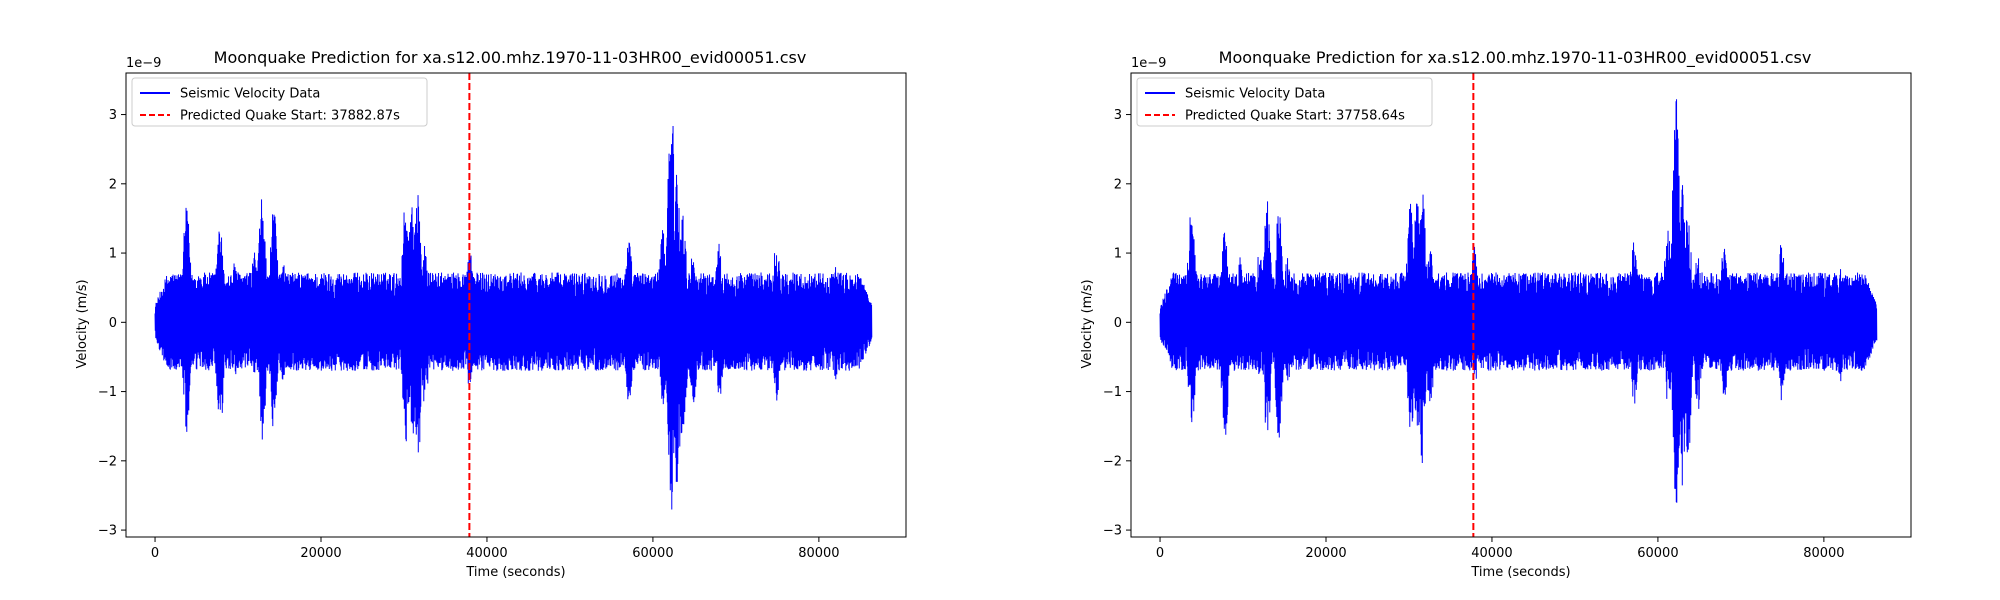 This screenshot has height=600, width=2000. I want to click on chart-right-xlabel: Time (seconds), so click(1520, 572).